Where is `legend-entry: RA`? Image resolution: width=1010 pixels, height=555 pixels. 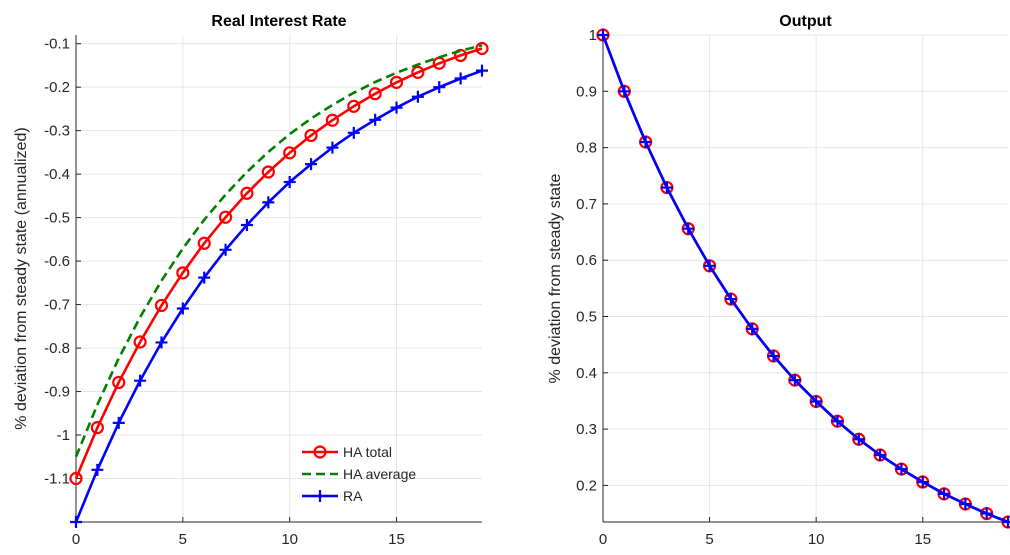 legend-entry: RA is located at coordinates (353, 496).